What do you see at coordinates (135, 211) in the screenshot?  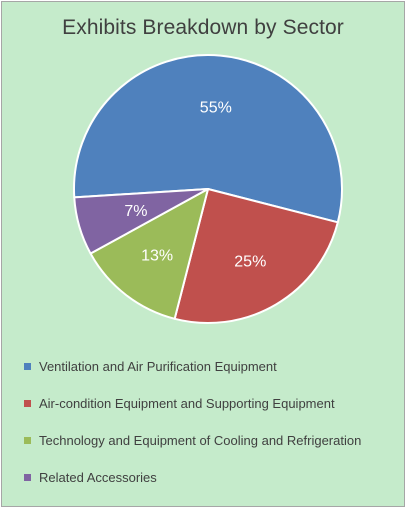 I see `data-label-accessories: 7%` at bounding box center [135, 211].